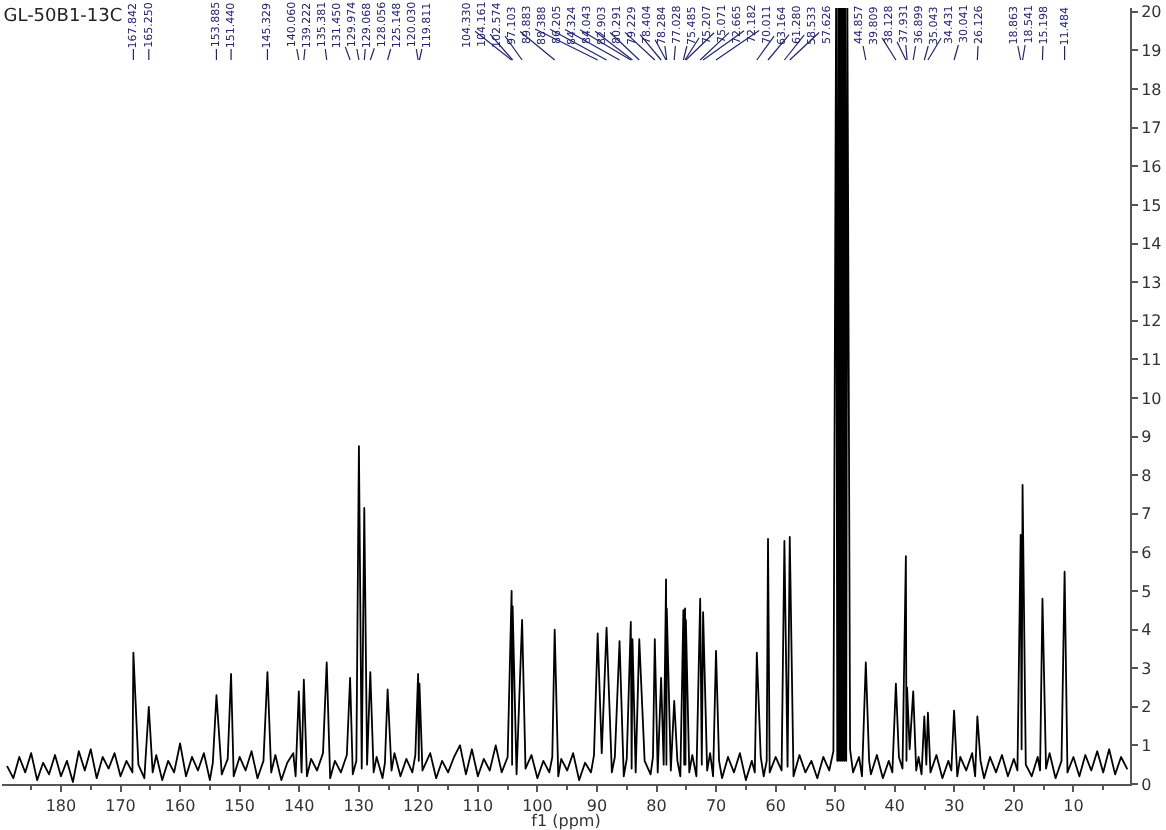 The width and height of the screenshot is (1166, 830). Describe the element at coordinates (418, 806) in the screenshot. I see `x-tick-label: 120` at that location.